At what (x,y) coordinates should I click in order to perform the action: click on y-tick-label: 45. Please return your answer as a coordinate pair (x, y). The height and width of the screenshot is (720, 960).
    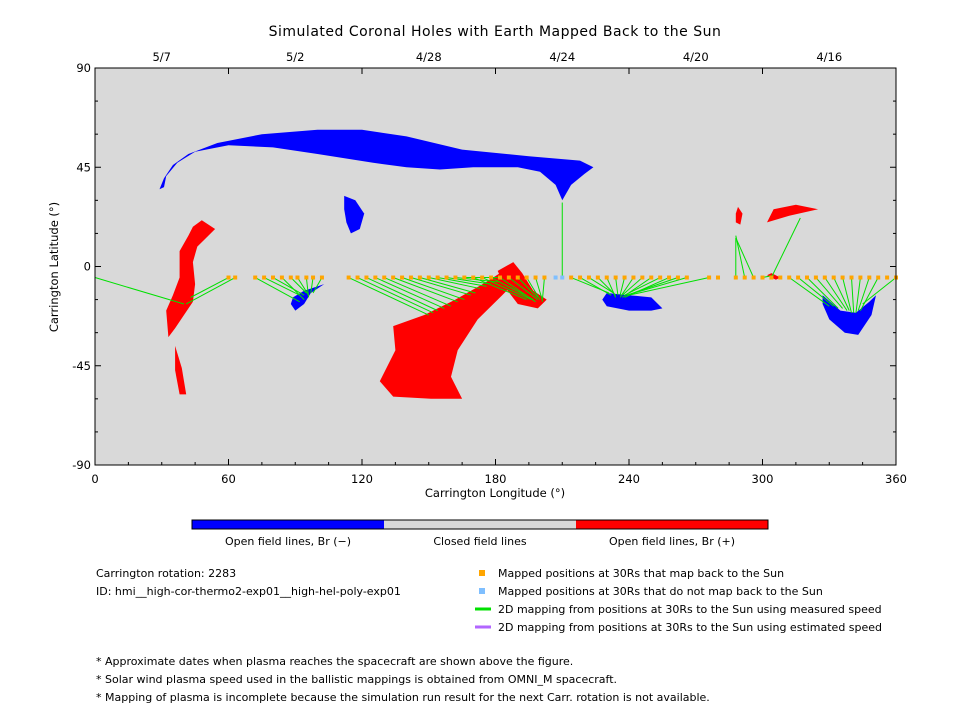
    Looking at the image, I should click on (83, 167).